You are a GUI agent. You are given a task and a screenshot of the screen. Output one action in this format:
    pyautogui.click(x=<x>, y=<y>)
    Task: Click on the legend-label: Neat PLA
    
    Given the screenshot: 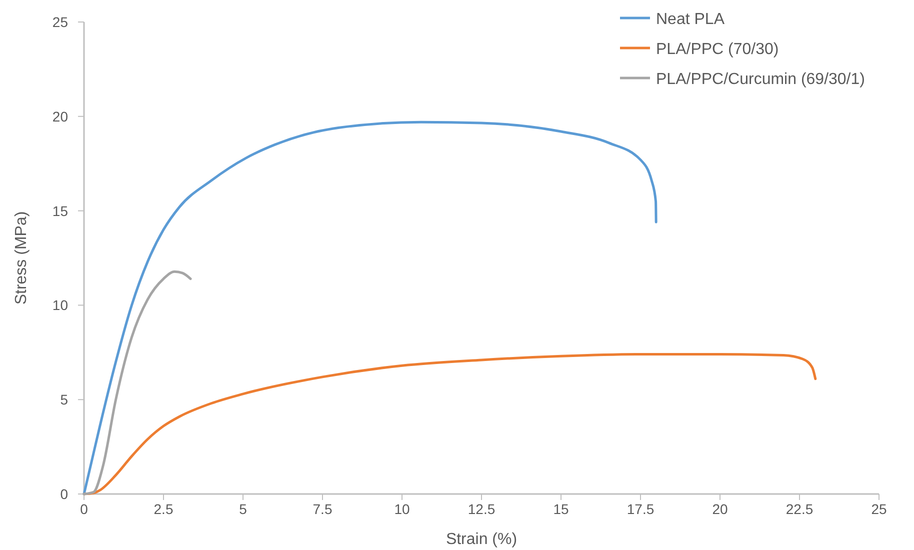 What is the action you would take?
    pyautogui.click(x=690, y=19)
    